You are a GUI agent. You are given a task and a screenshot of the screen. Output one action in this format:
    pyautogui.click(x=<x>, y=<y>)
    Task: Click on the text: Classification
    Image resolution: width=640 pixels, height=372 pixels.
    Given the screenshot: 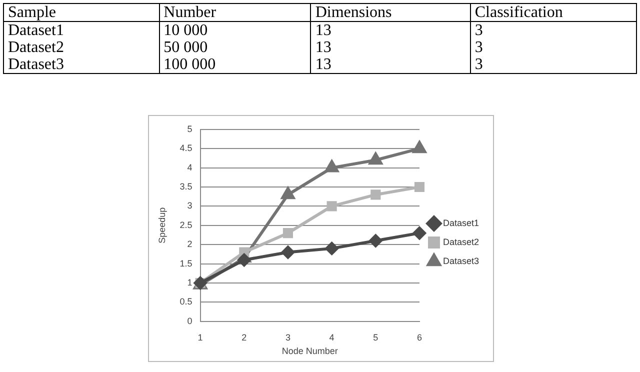 What is the action you would take?
    pyautogui.click(x=553, y=13)
    